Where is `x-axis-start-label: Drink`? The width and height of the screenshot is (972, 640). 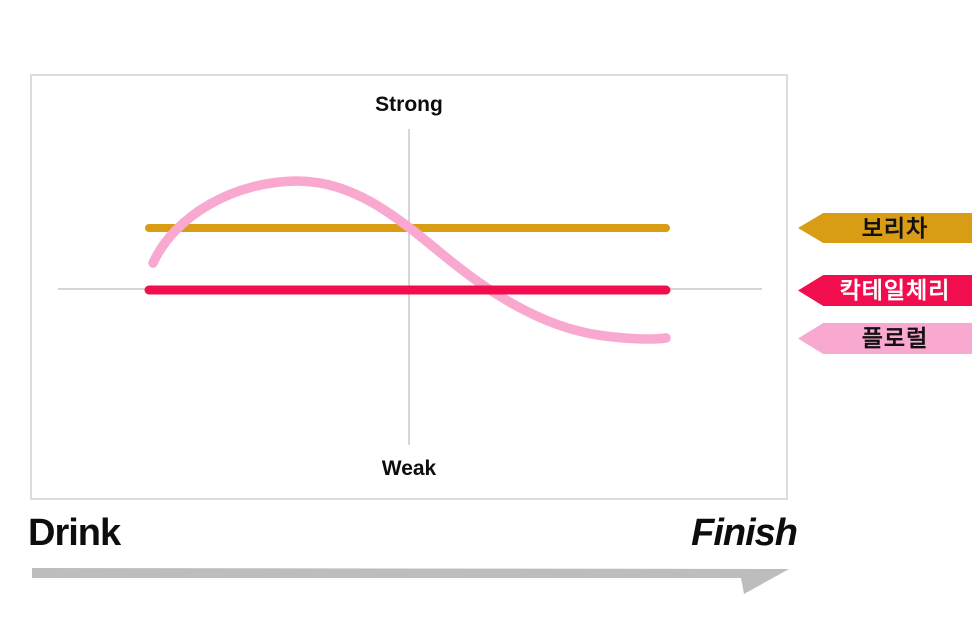
x-axis-start-label: Drink is located at coordinates (74, 533).